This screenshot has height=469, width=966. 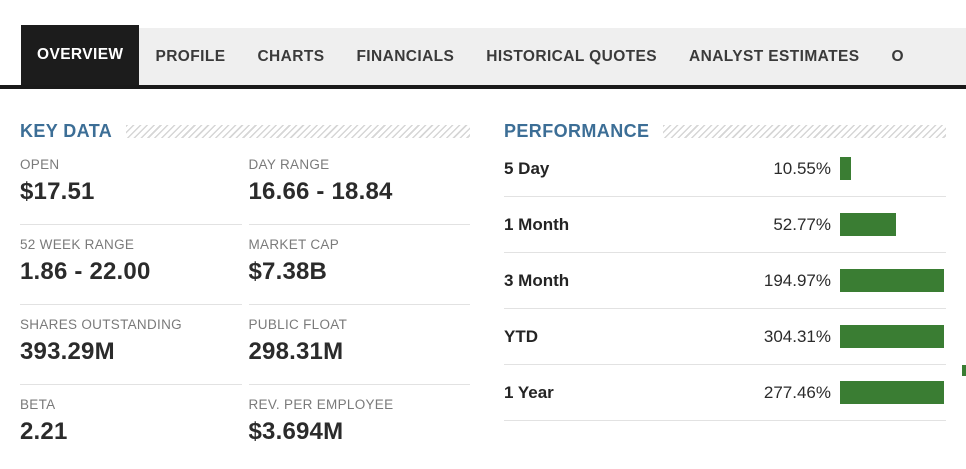 What do you see at coordinates (405, 56) in the screenshot?
I see `tab-financials: FINANCIALS` at bounding box center [405, 56].